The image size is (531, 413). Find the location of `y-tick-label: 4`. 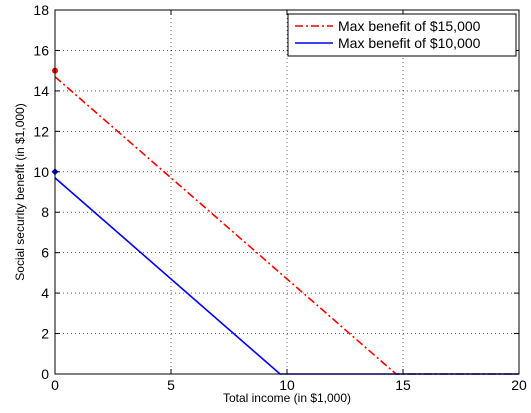

y-tick-label: 4 is located at coordinates (45, 293).